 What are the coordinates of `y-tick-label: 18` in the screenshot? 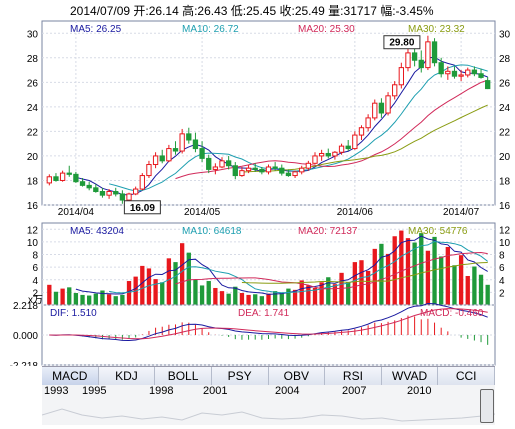 It's located at (505, 181).